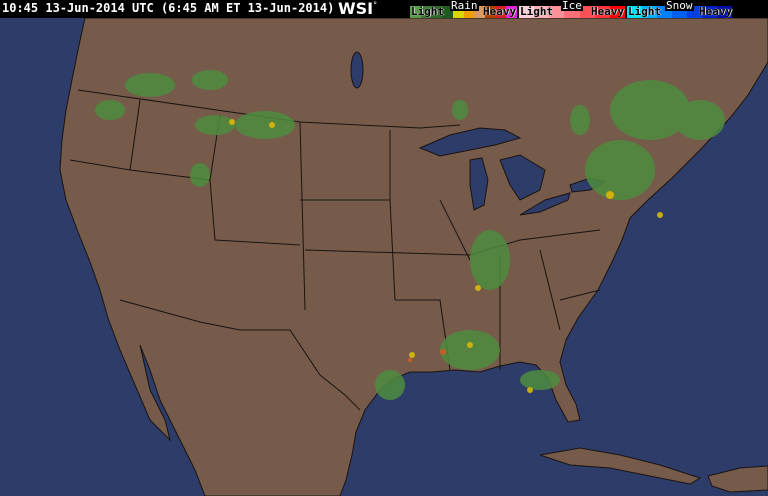 The height and width of the screenshot is (496, 768). What do you see at coordinates (357, 70) in the screenshot?
I see `lake-winnipeg` at bounding box center [357, 70].